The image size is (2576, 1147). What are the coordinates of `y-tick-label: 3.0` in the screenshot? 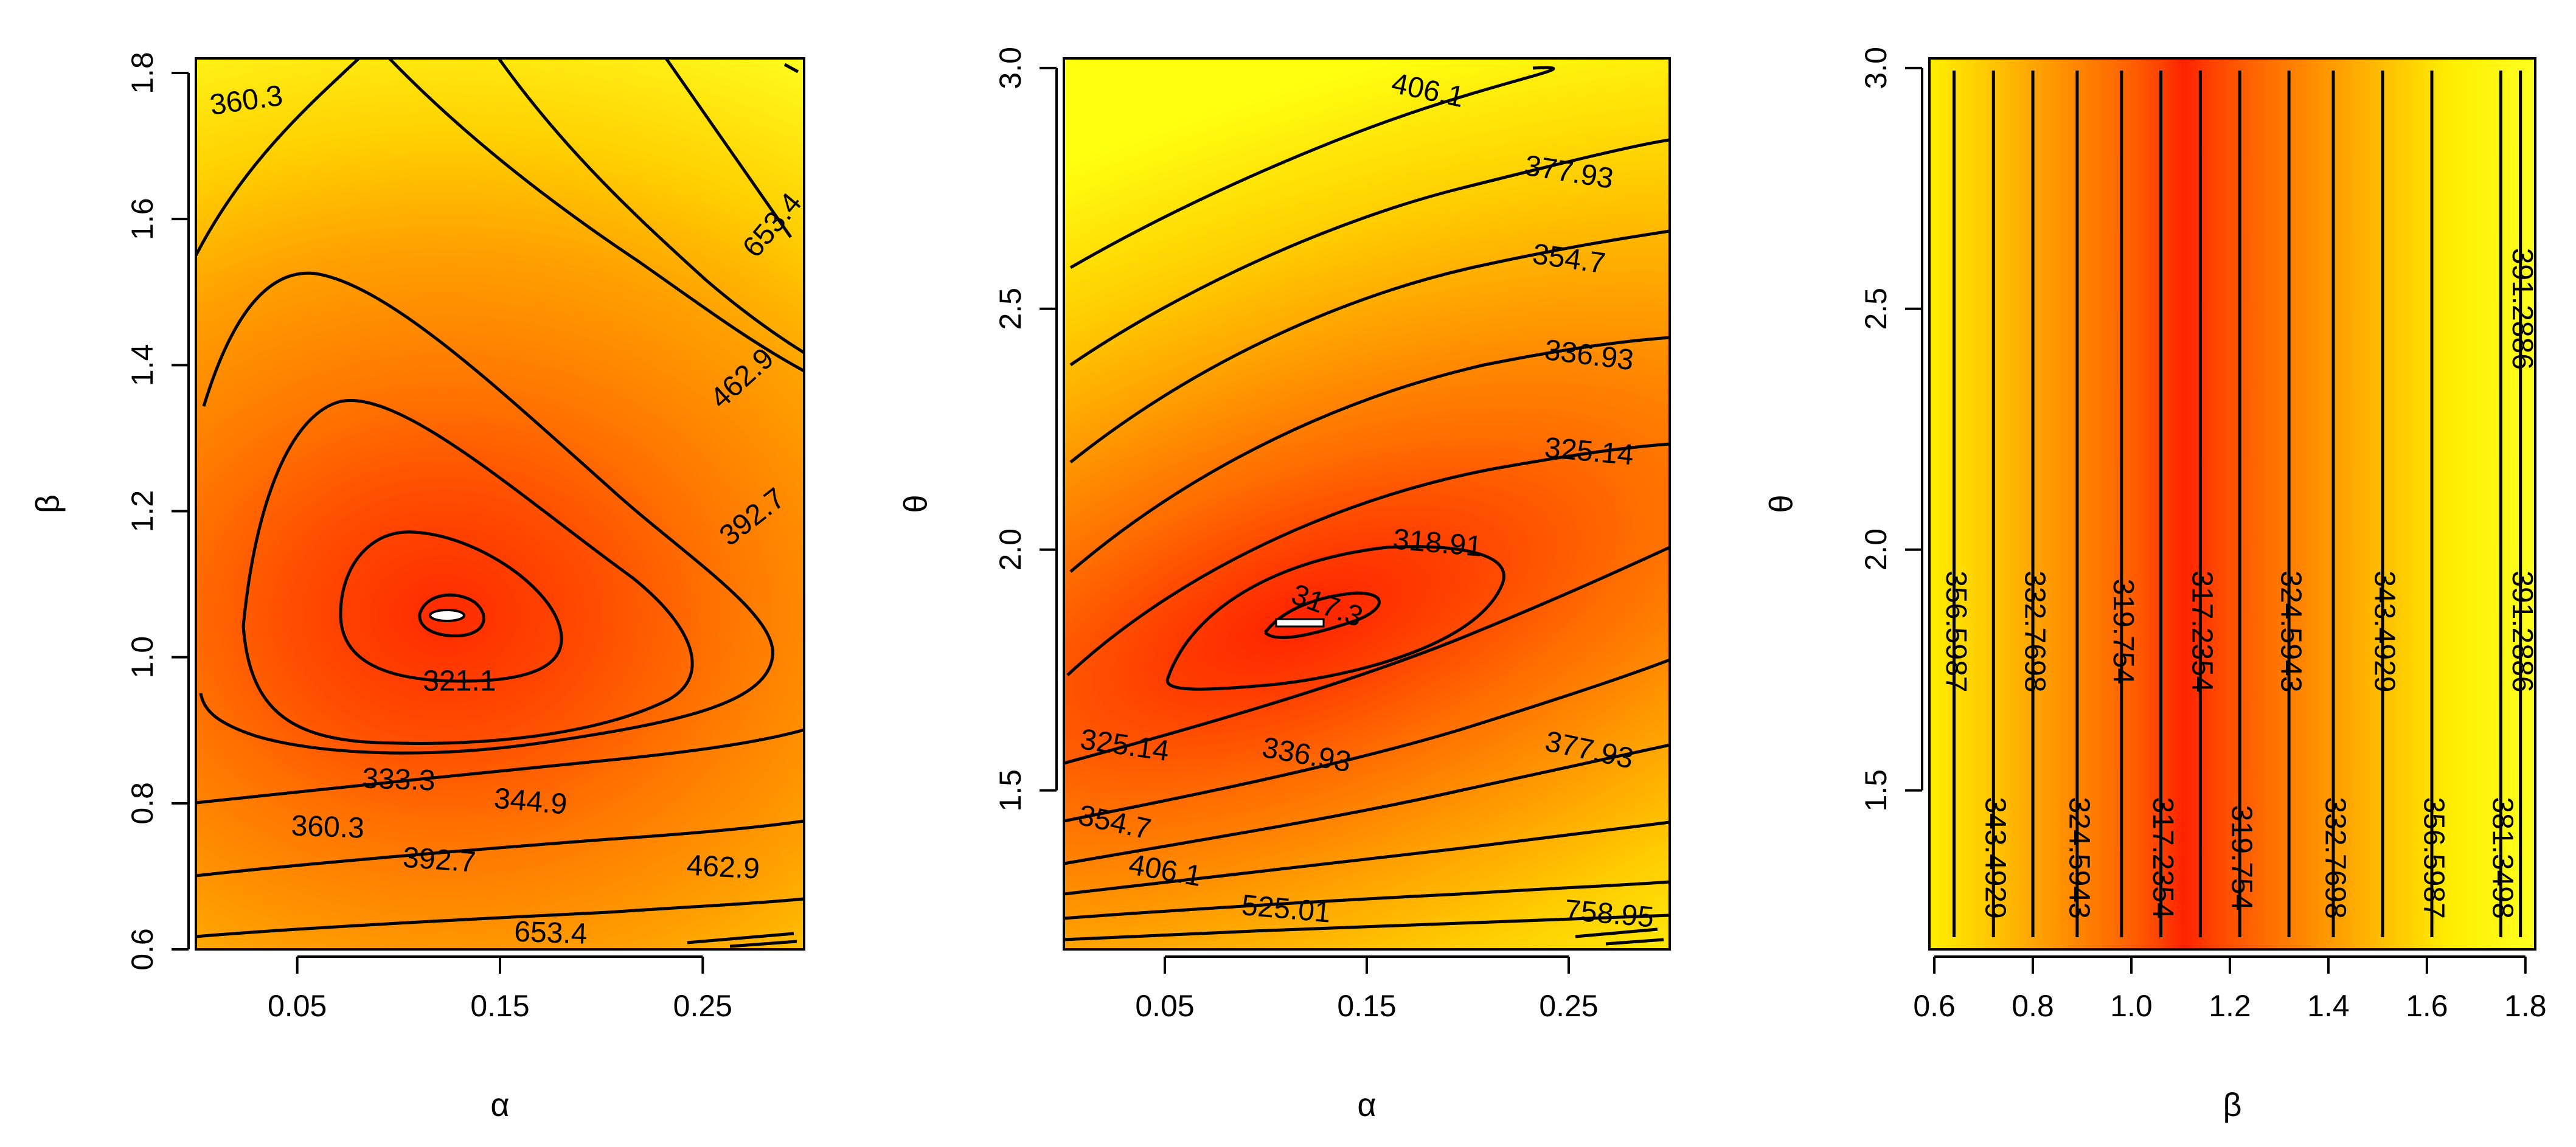 It's located at (1876, 68).